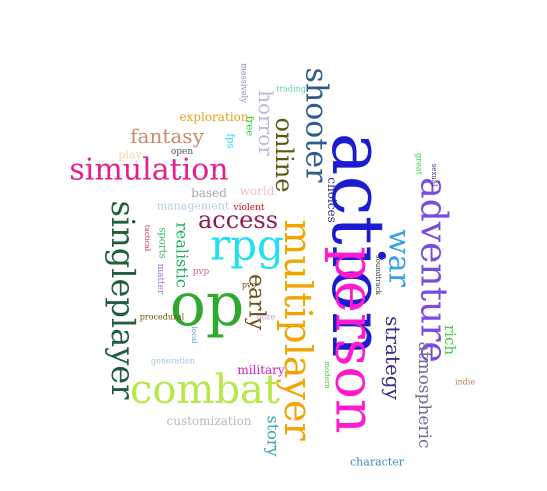  What do you see at coordinates (147, 238) in the screenshot?
I see `word-tactical: tactical` at bounding box center [147, 238].